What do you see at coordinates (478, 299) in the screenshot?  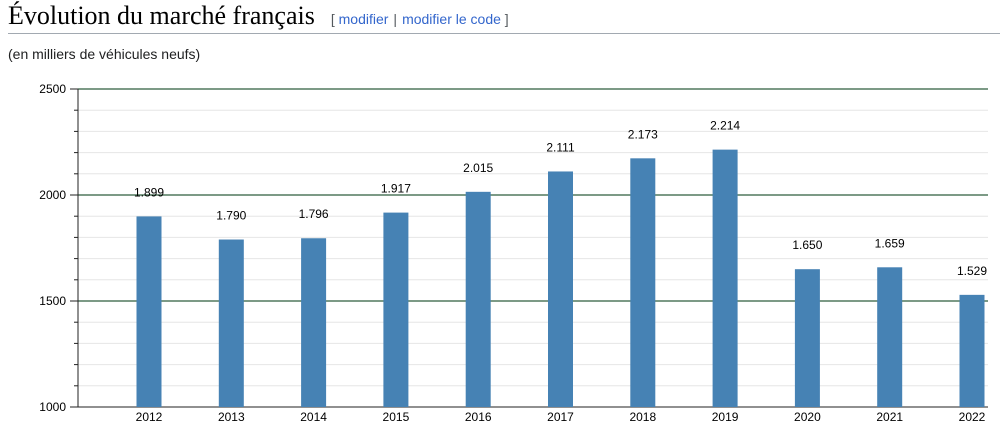 I see `bar-2016` at bounding box center [478, 299].